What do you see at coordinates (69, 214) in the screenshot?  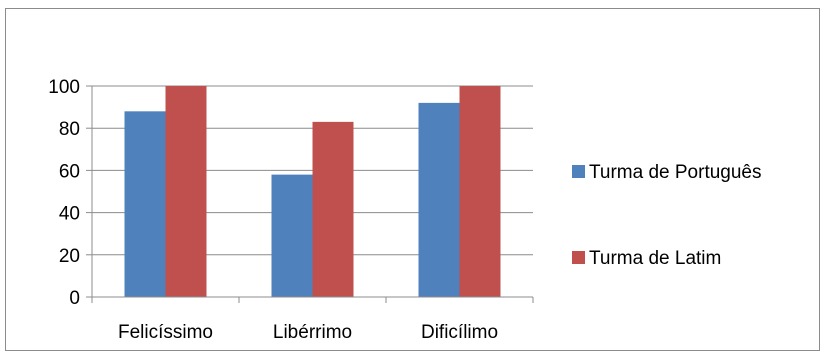 I see `y-tick-label: 40` at bounding box center [69, 214].